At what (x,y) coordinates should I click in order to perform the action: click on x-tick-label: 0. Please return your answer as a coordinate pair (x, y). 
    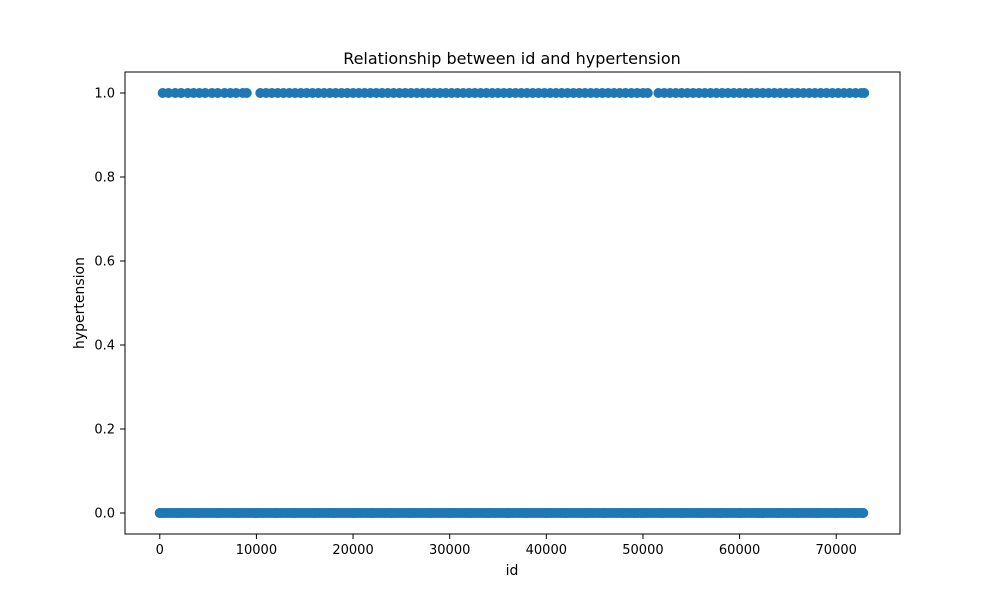
    Looking at the image, I should click on (160, 550).